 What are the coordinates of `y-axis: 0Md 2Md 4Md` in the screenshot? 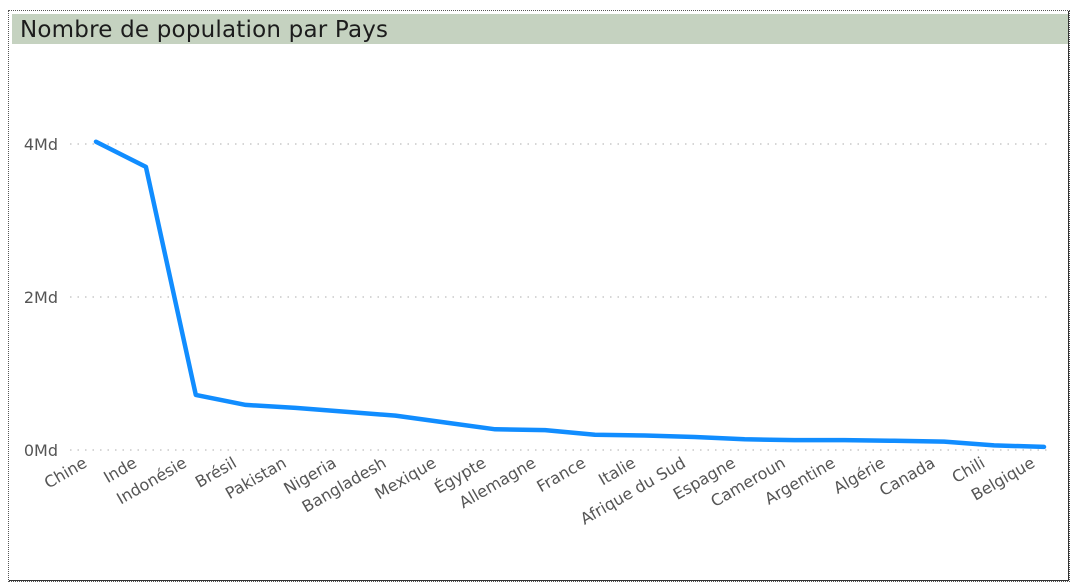 It's located at (41, 297).